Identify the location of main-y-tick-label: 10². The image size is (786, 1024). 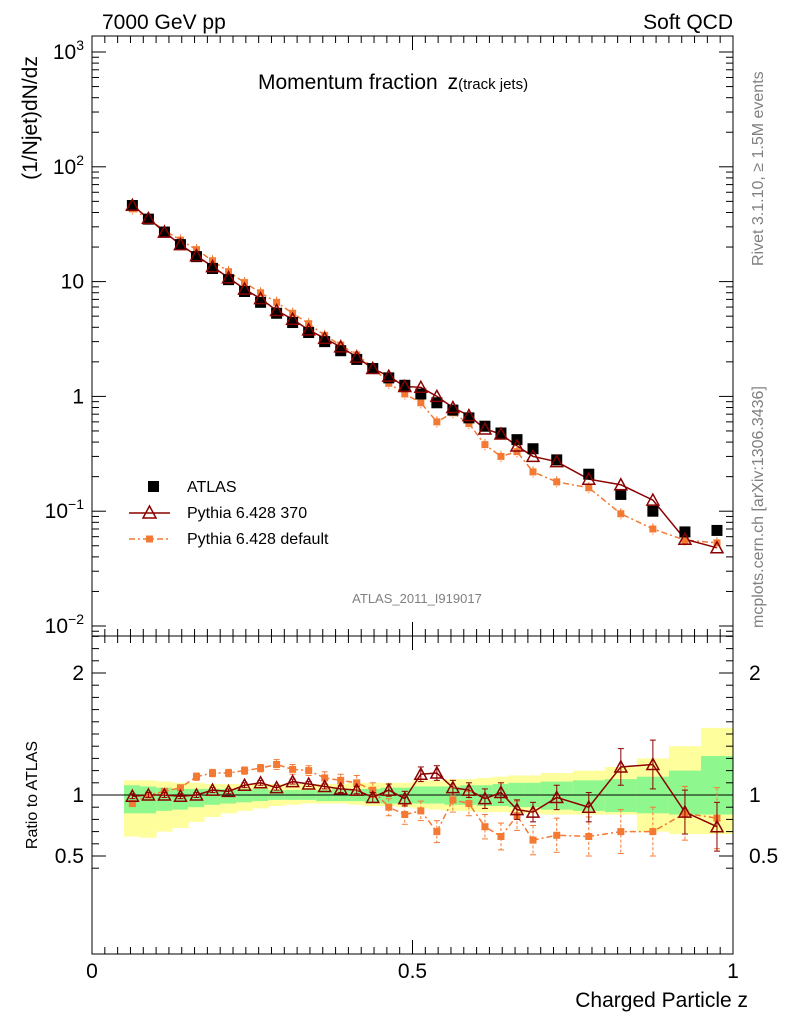
(68, 165).